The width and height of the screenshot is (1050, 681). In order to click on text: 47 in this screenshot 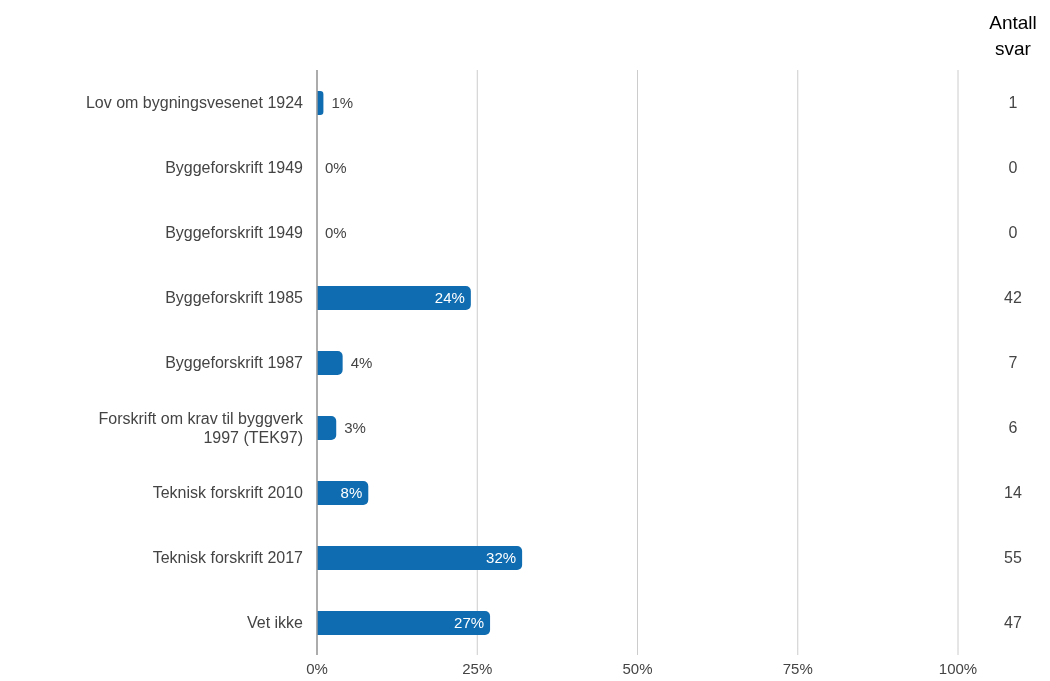, I will do `click(1013, 622)`.